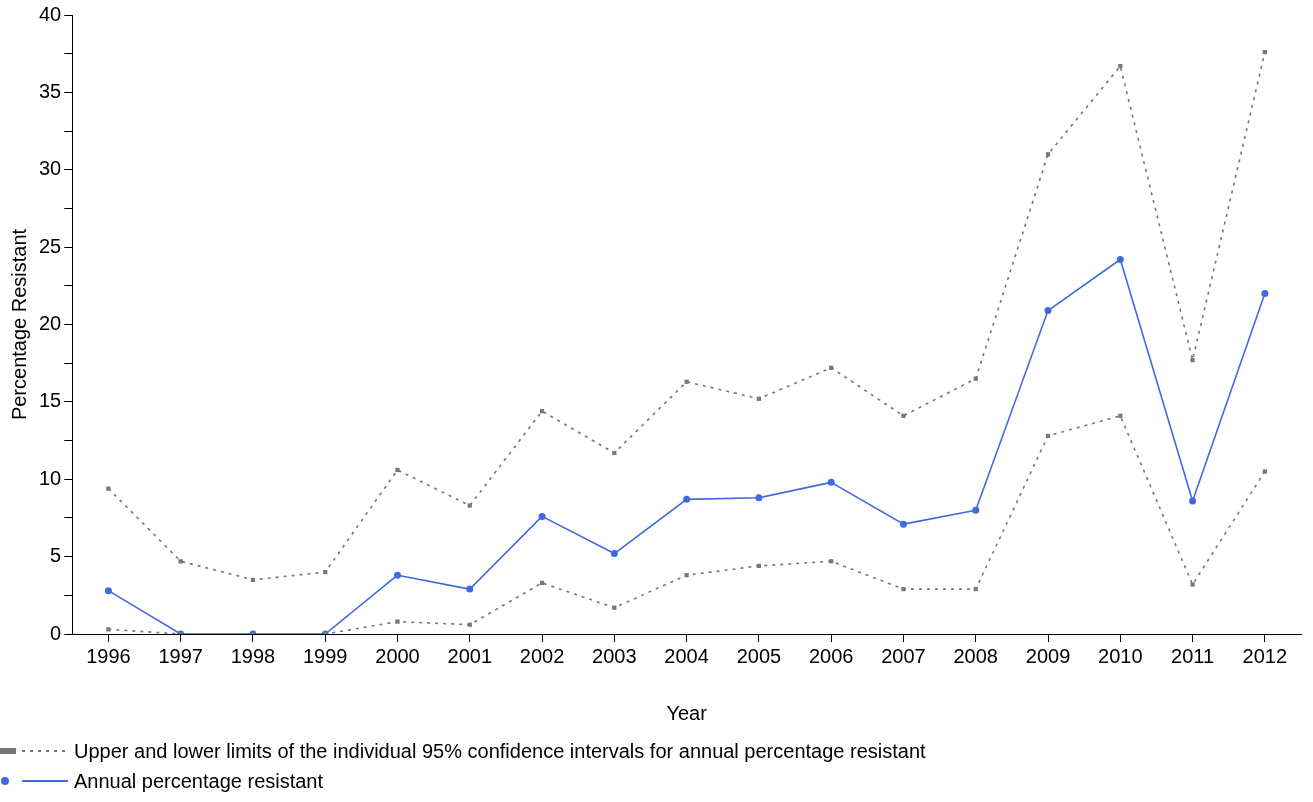 The width and height of the screenshot is (1313, 802). What do you see at coordinates (50, 477) in the screenshot?
I see `y-tick-label: 10` at bounding box center [50, 477].